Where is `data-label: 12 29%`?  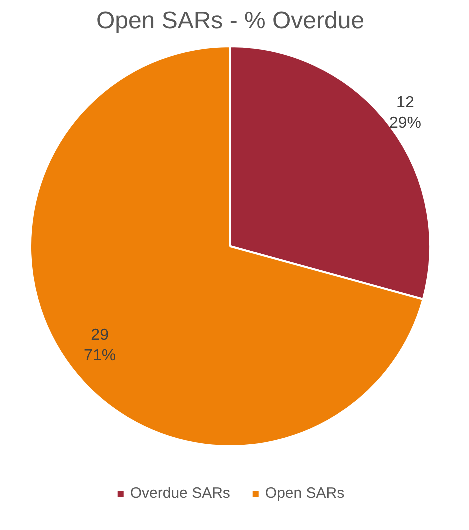
data-label: 12 29% is located at coordinates (405, 113).